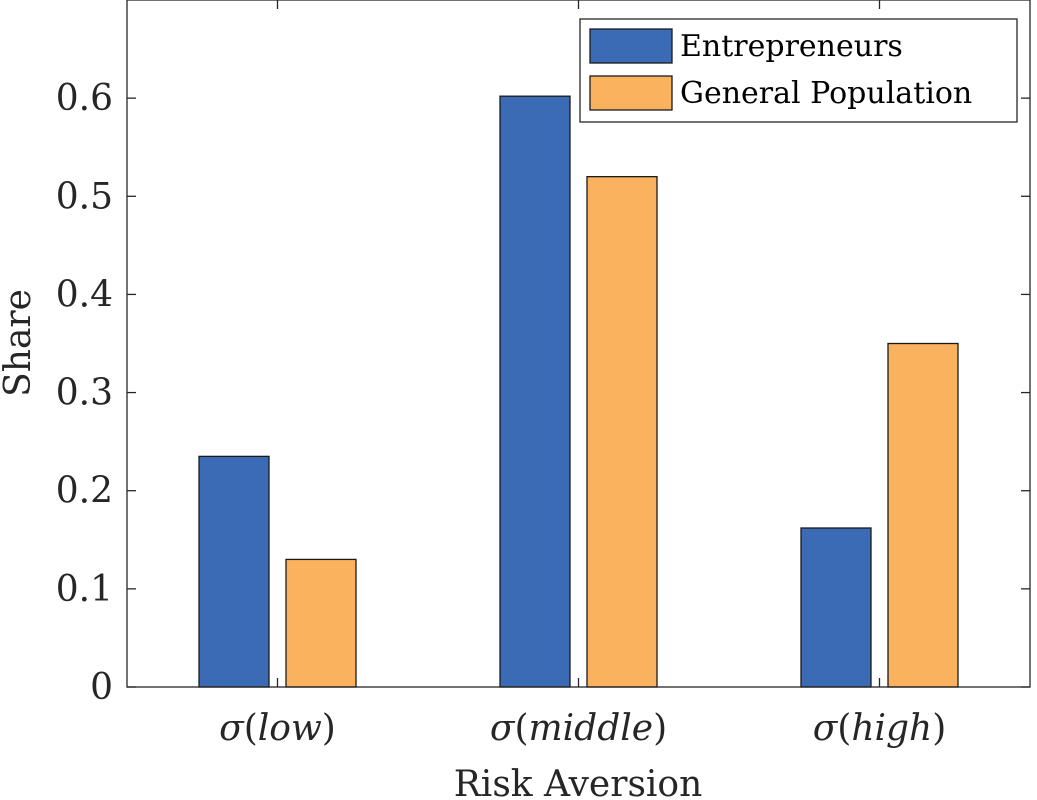 The height and width of the screenshot is (800, 1037). I want to click on legend-label: Entrepreneurs, so click(791, 46).